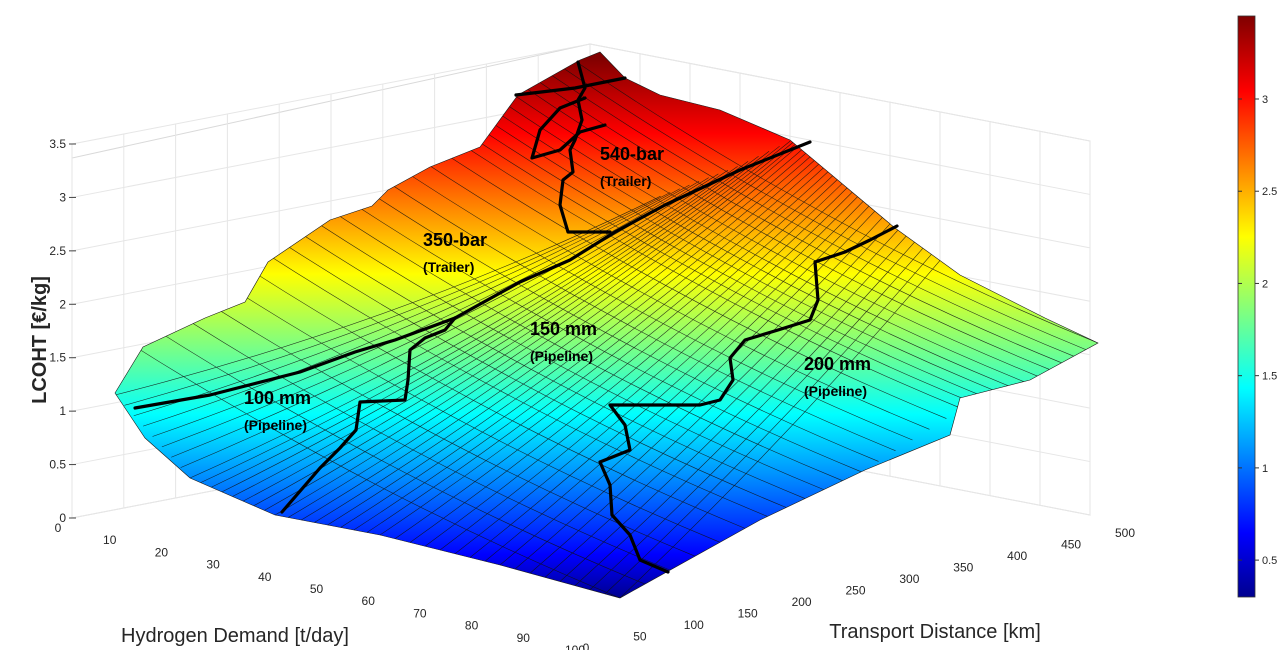 The height and width of the screenshot is (655, 1278). Describe the element at coordinates (802, 602) in the screenshot. I see `y-tick-label: 200` at that location.